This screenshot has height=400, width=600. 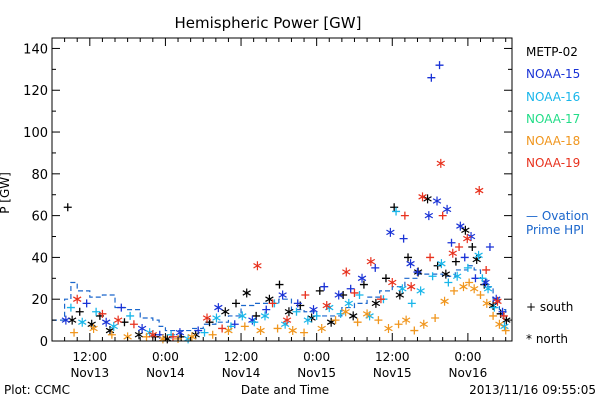 I want to click on x-tick-label-date: Nov14, so click(x=241, y=373).